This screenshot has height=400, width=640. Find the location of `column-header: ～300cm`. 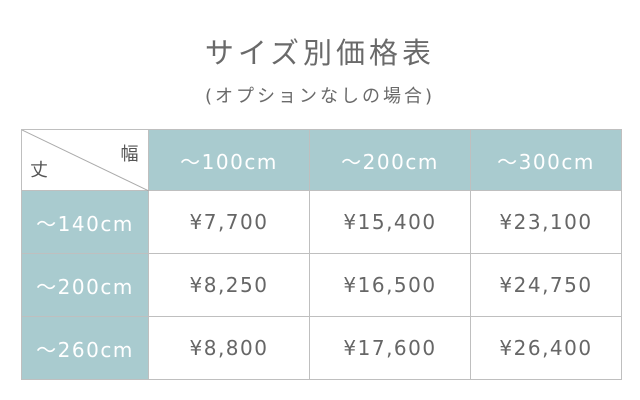

column-header: ～300cm is located at coordinates (546, 160).